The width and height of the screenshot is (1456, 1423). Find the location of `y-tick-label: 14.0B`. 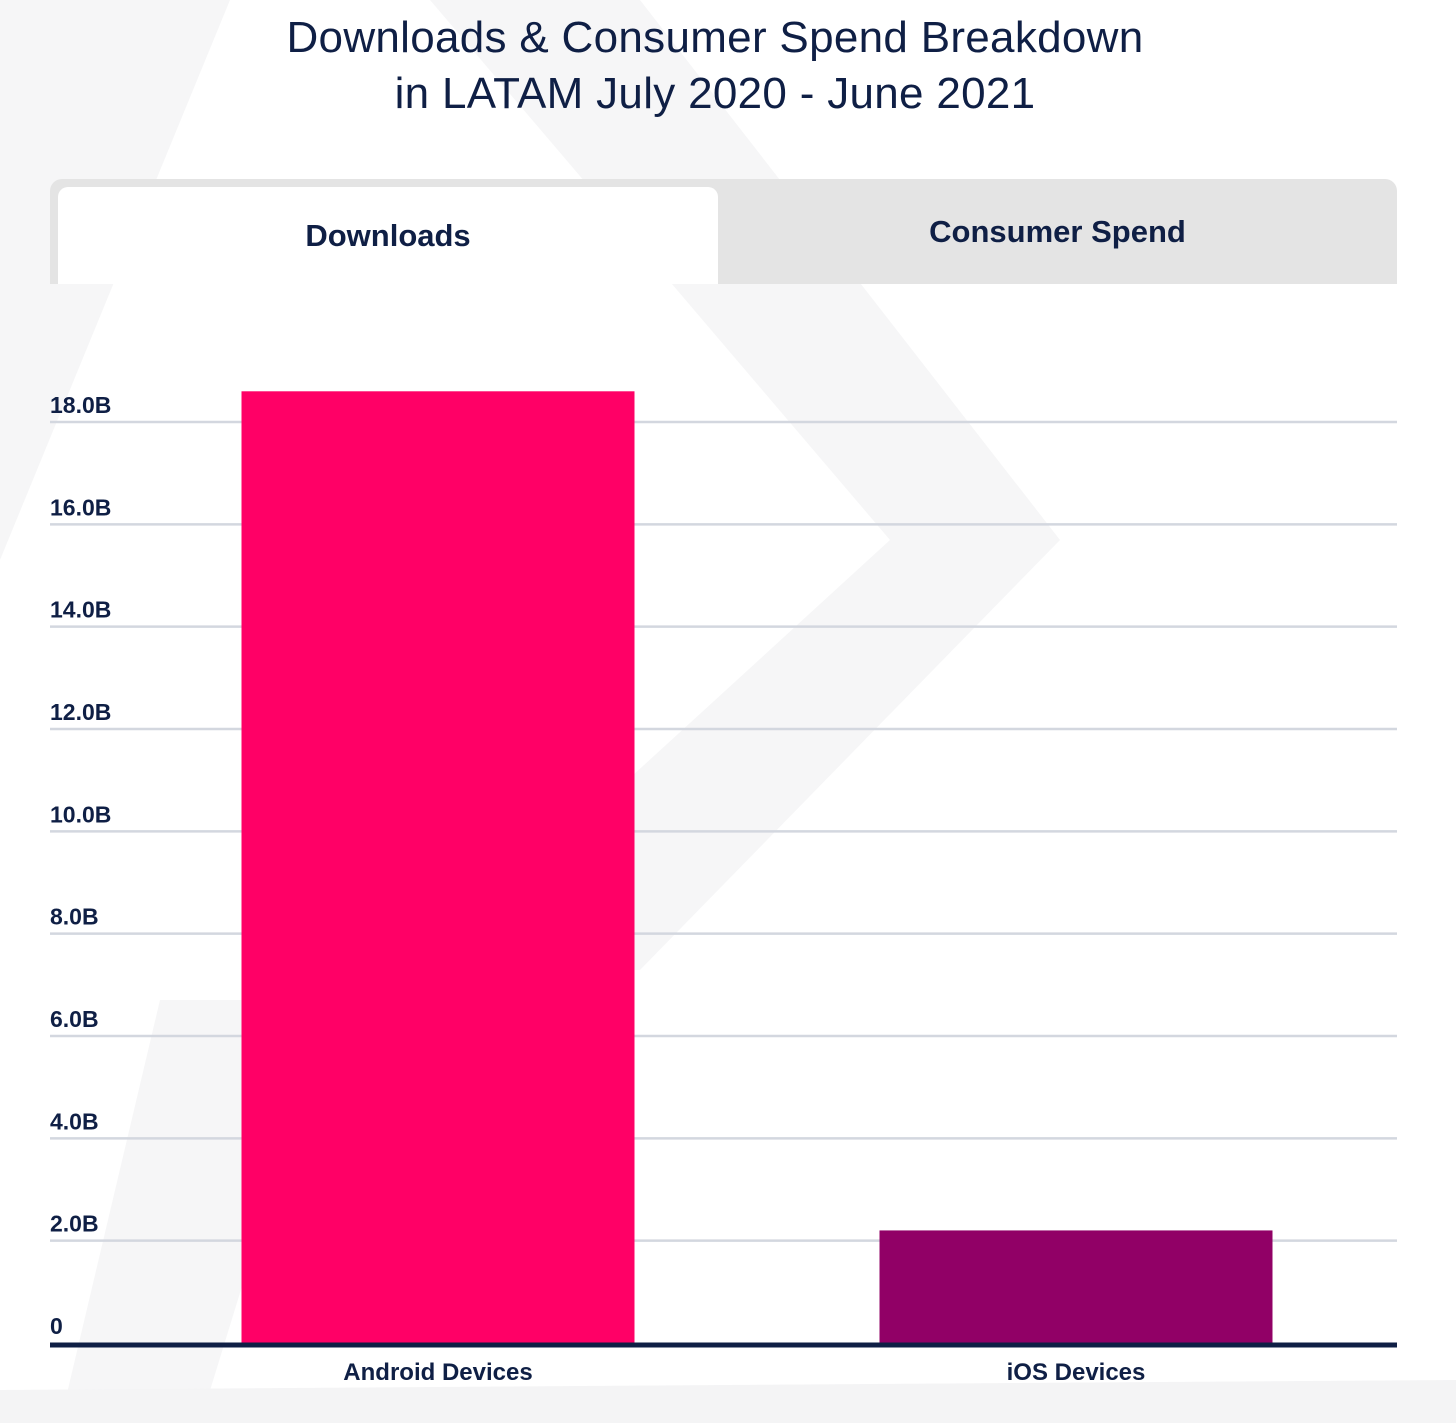

y-tick-label: 14.0B is located at coordinates (80, 610).